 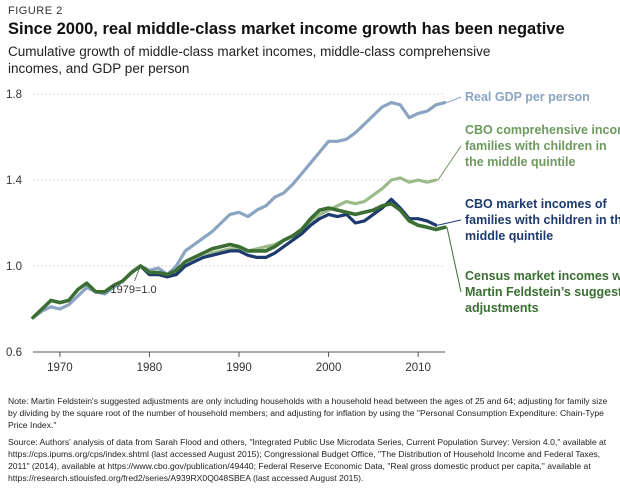 What do you see at coordinates (509, 236) in the screenshot?
I see `series-label-line: middle quintile` at bounding box center [509, 236].